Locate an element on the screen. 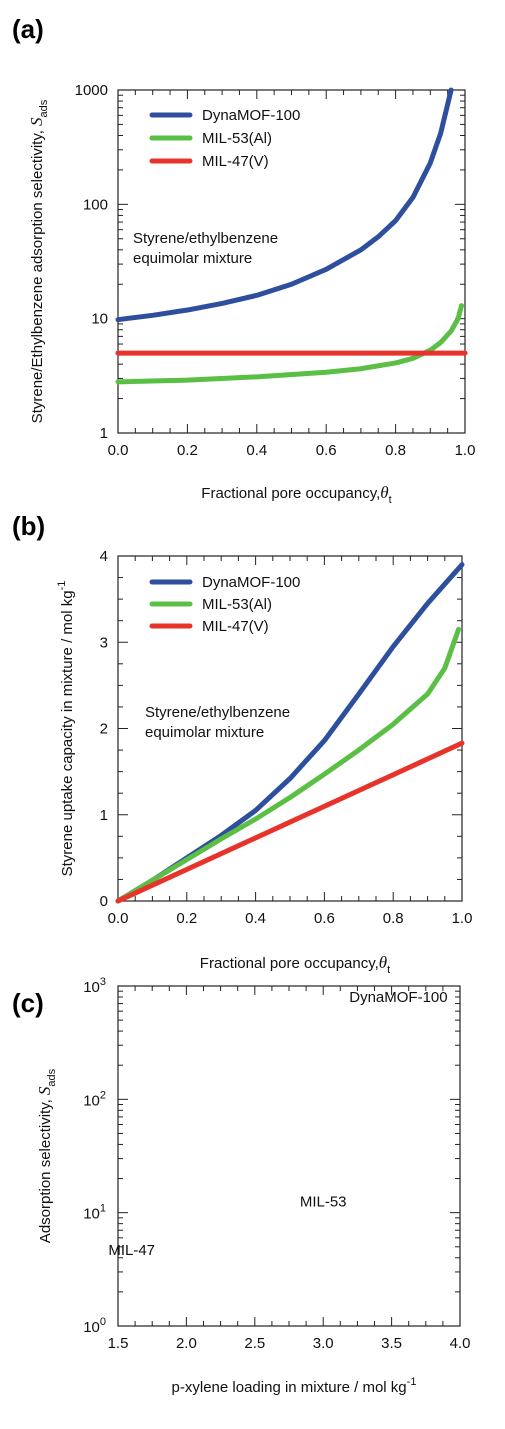  y-axis-title-text: Adsorption selectivity, is located at coordinates (45, 1169).